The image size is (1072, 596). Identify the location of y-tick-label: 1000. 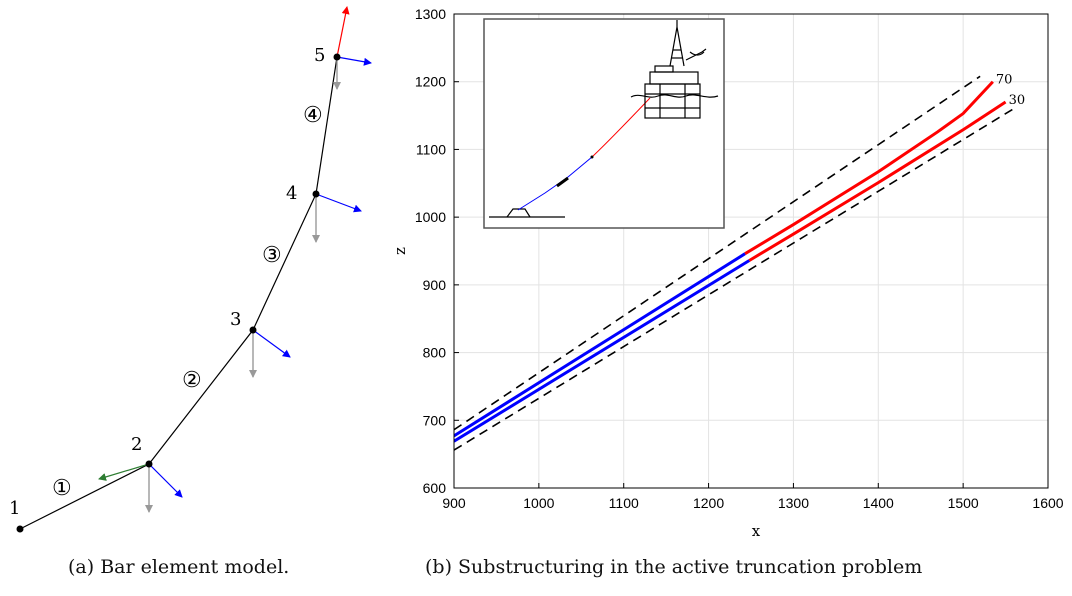
(430, 217).